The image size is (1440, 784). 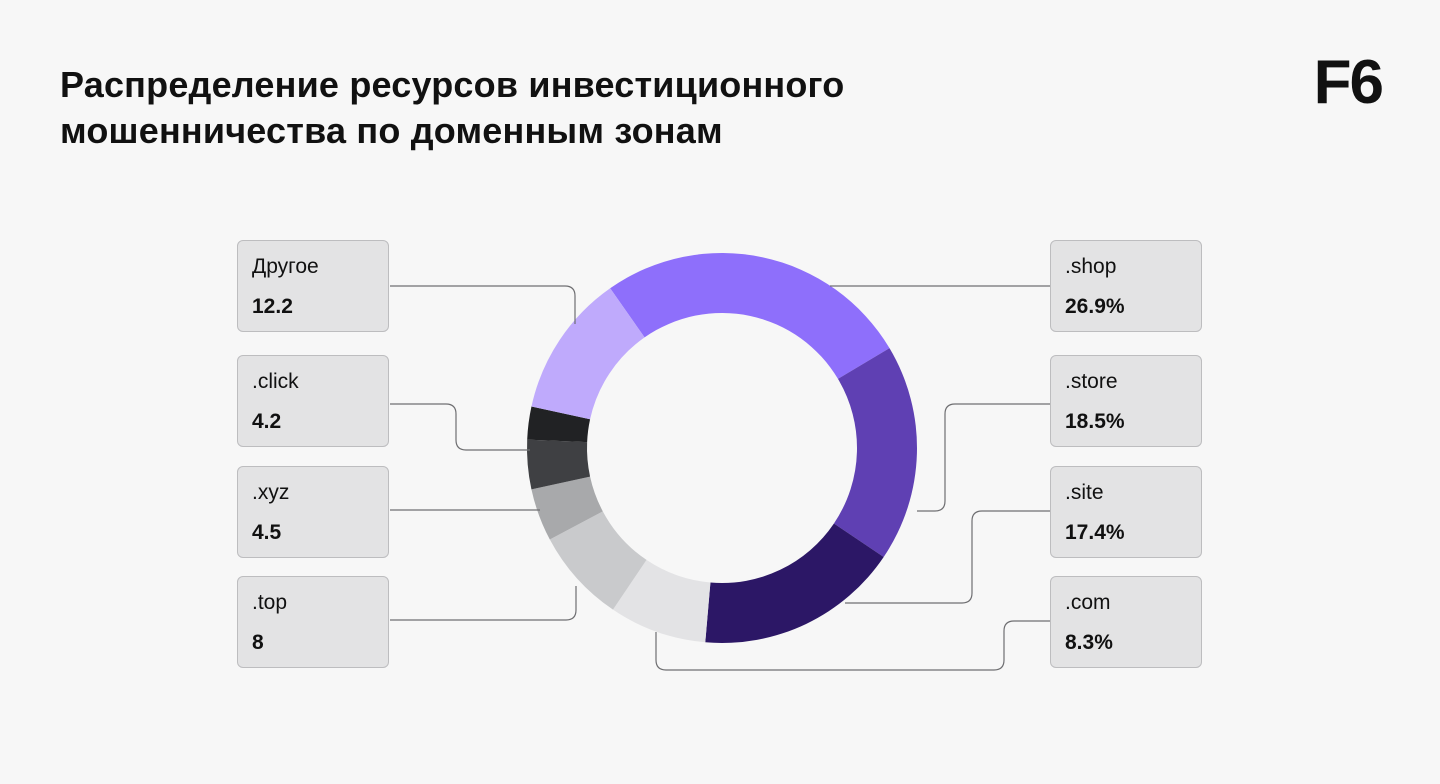 I want to click on donut-slice-top, so click(x=598, y=560).